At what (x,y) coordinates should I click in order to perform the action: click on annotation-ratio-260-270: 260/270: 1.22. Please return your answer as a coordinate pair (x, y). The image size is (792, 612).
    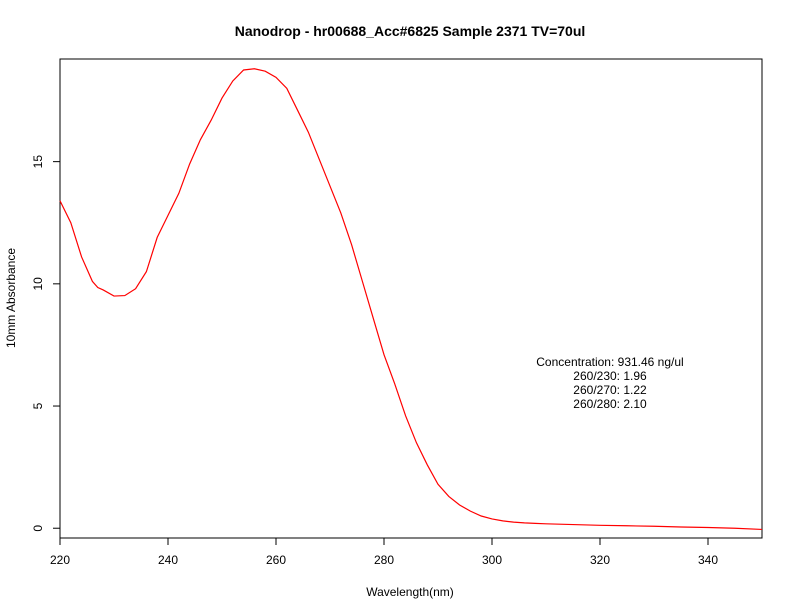
    Looking at the image, I should click on (610, 390).